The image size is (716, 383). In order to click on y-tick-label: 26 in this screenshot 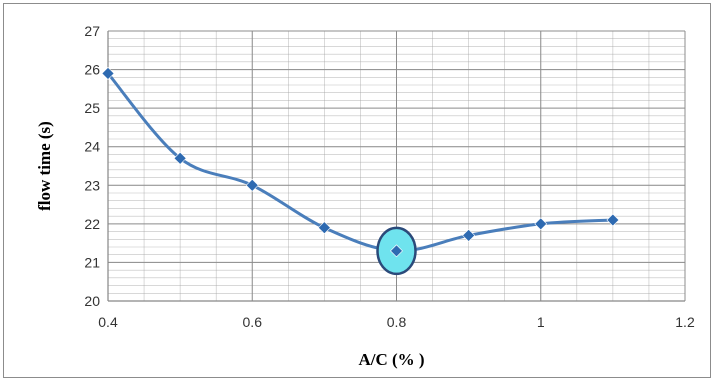, I will do `click(92, 70)`.